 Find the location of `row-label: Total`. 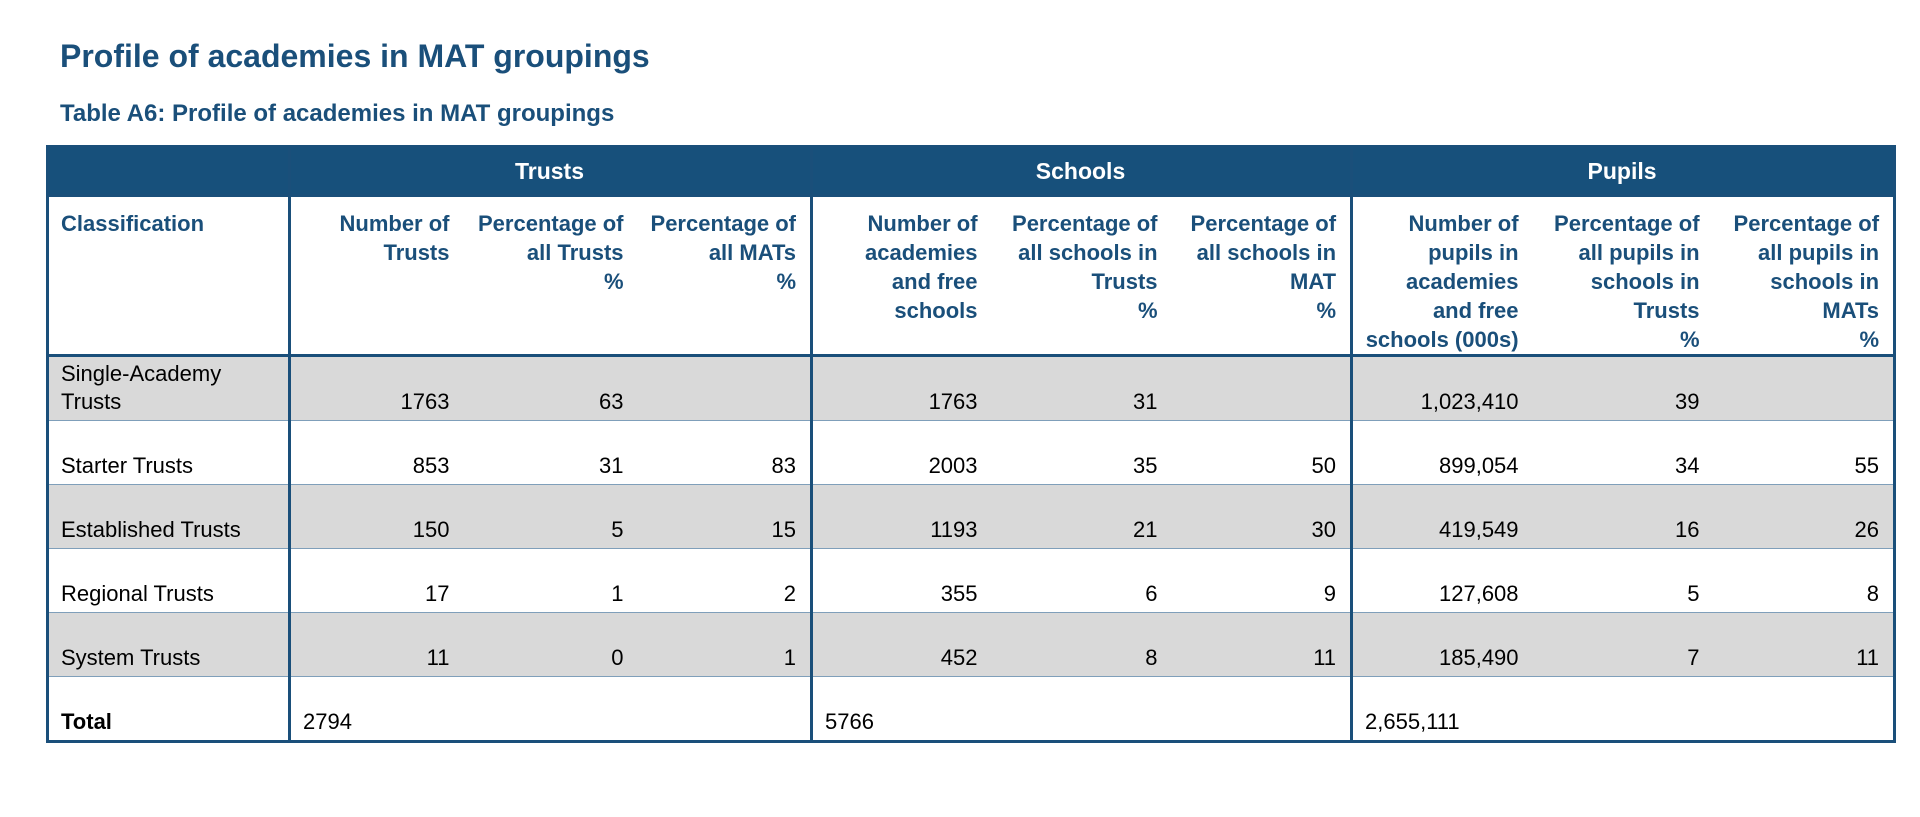

row-label: Total is located at coordinates (168, 709).